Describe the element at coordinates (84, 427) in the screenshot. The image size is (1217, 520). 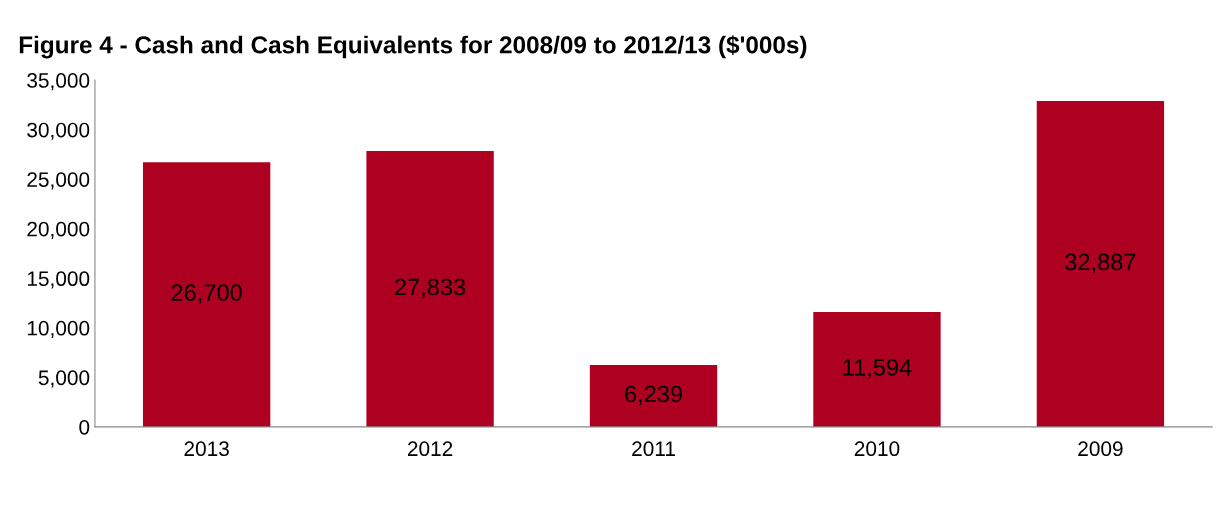
I see `y-tick-label: 0` at that location.